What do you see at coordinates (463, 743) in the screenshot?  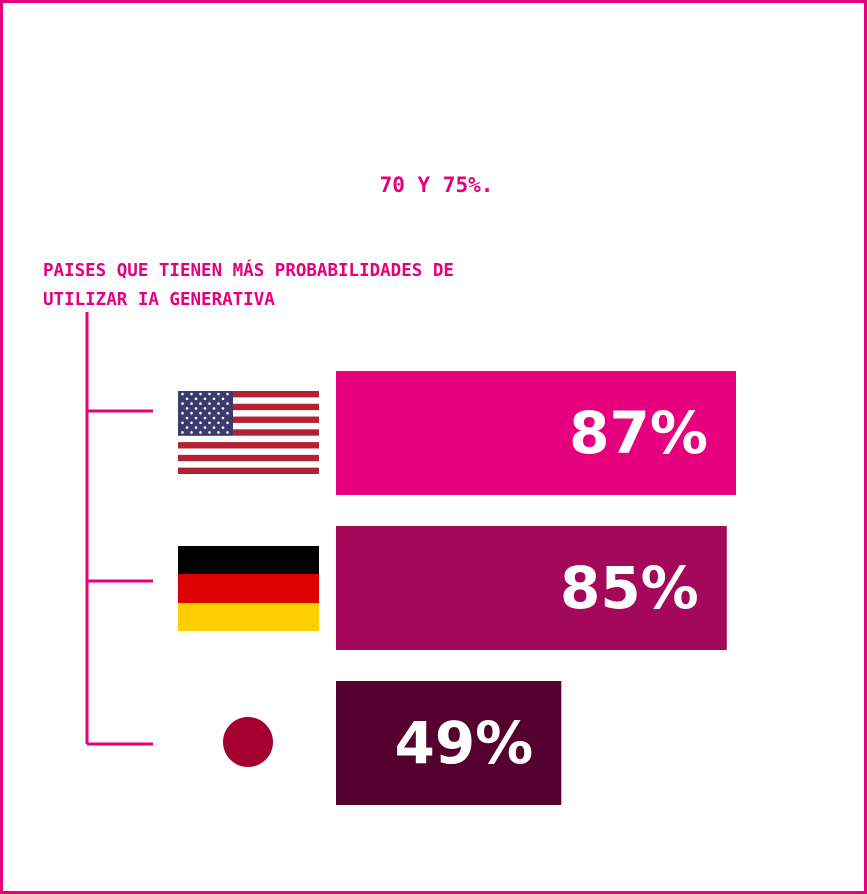 I see `bar-value-label-japan: 49%` at bounding box center [463, 743].